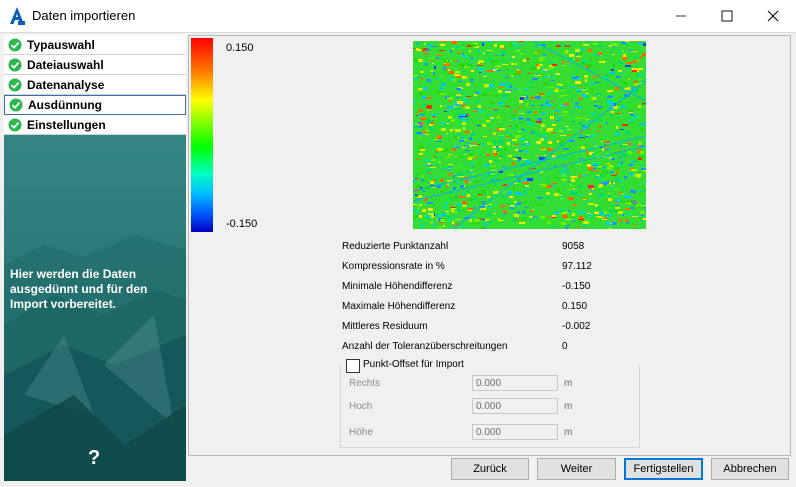 The height and width of the screenshot is (487, 796). What do you see at coordinates (17, 16) in the screenshot?
I see `app-logo-icon` at bounding box center [17, 16].